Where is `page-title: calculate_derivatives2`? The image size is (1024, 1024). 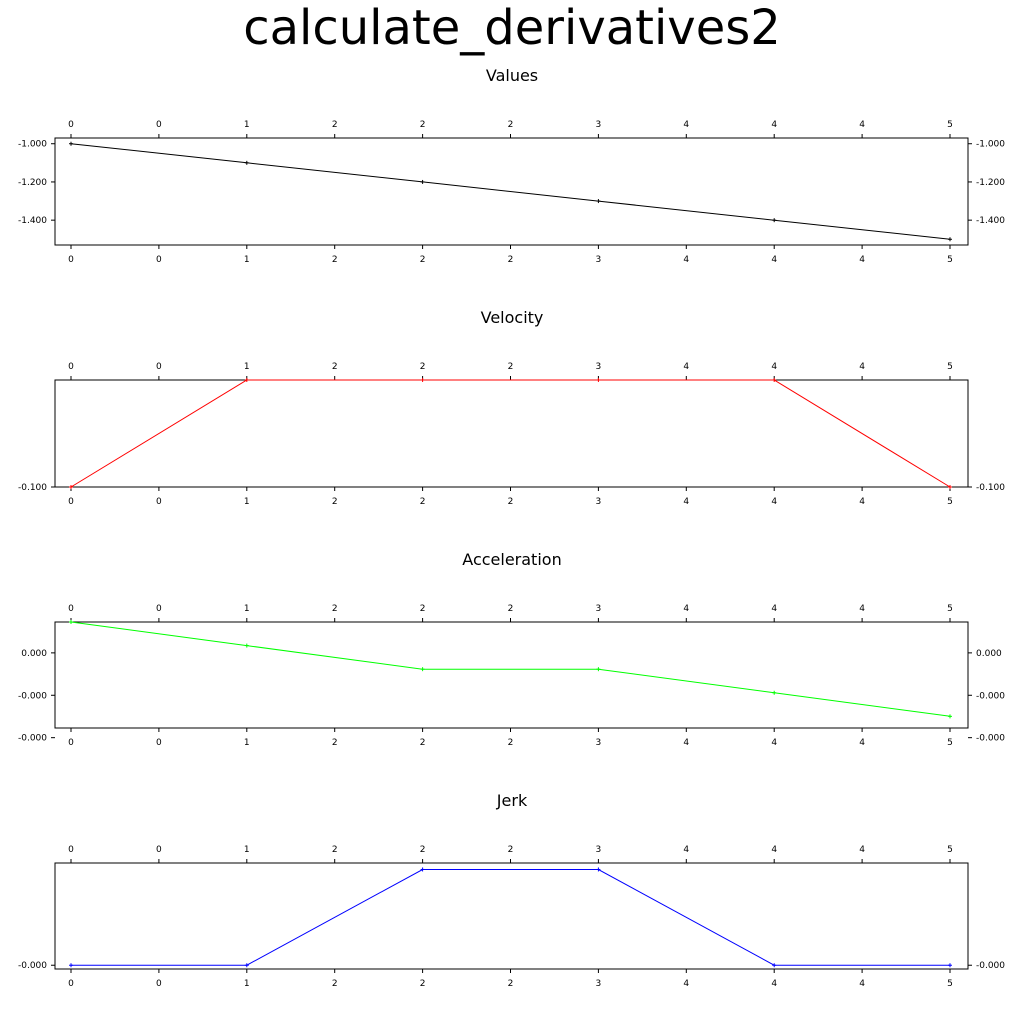 page-title: calculate_derivatives2 is located at coordinates (512, 28).